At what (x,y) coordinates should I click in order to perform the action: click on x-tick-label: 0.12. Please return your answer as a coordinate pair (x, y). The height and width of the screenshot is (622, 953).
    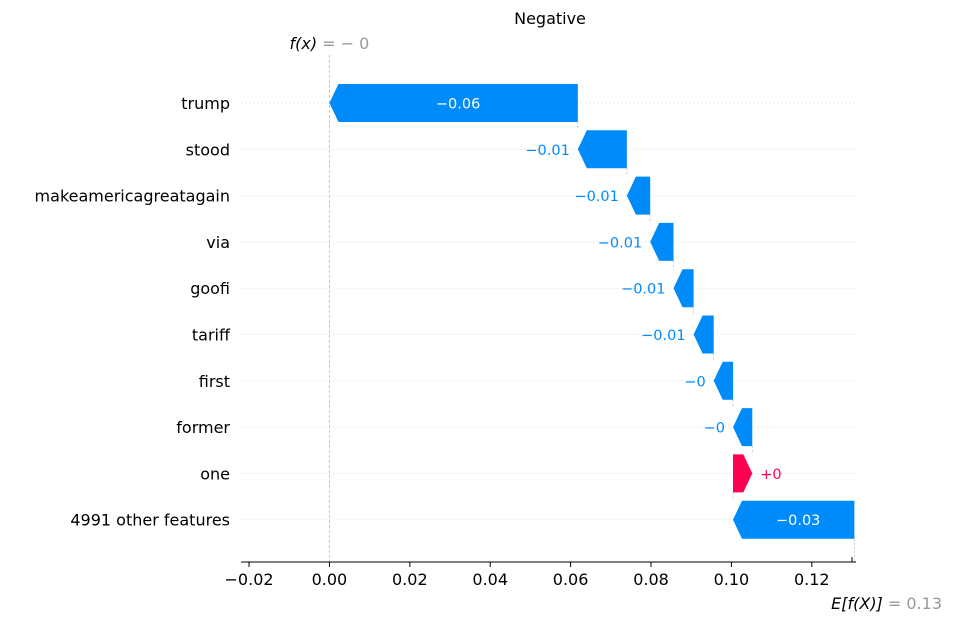
    Looking at the image, I should click on (812, 579).